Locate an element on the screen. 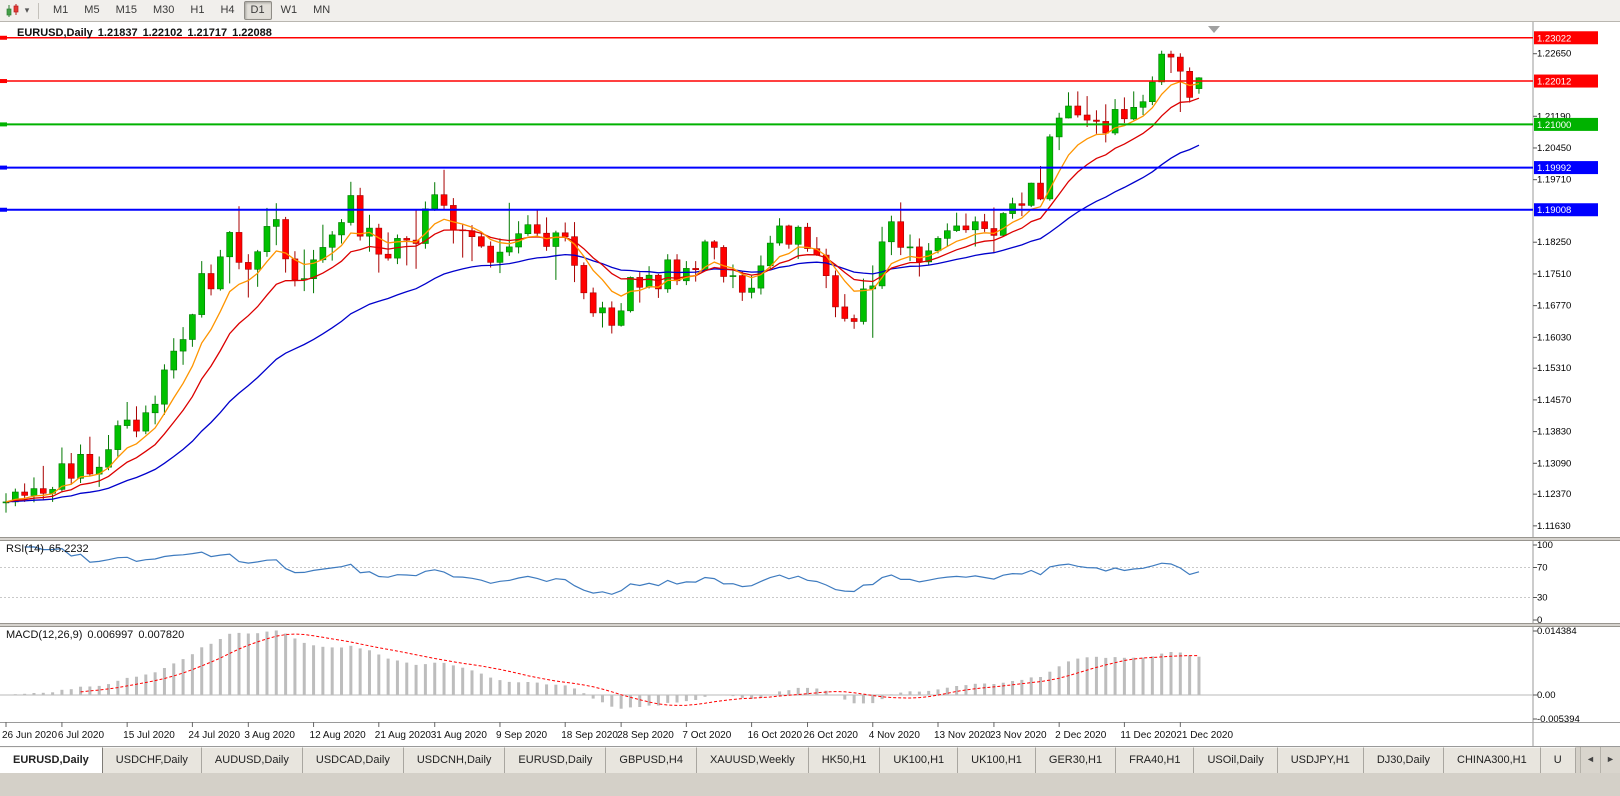  svg-text: 1.11630 is located at coordinates (1554, 526).